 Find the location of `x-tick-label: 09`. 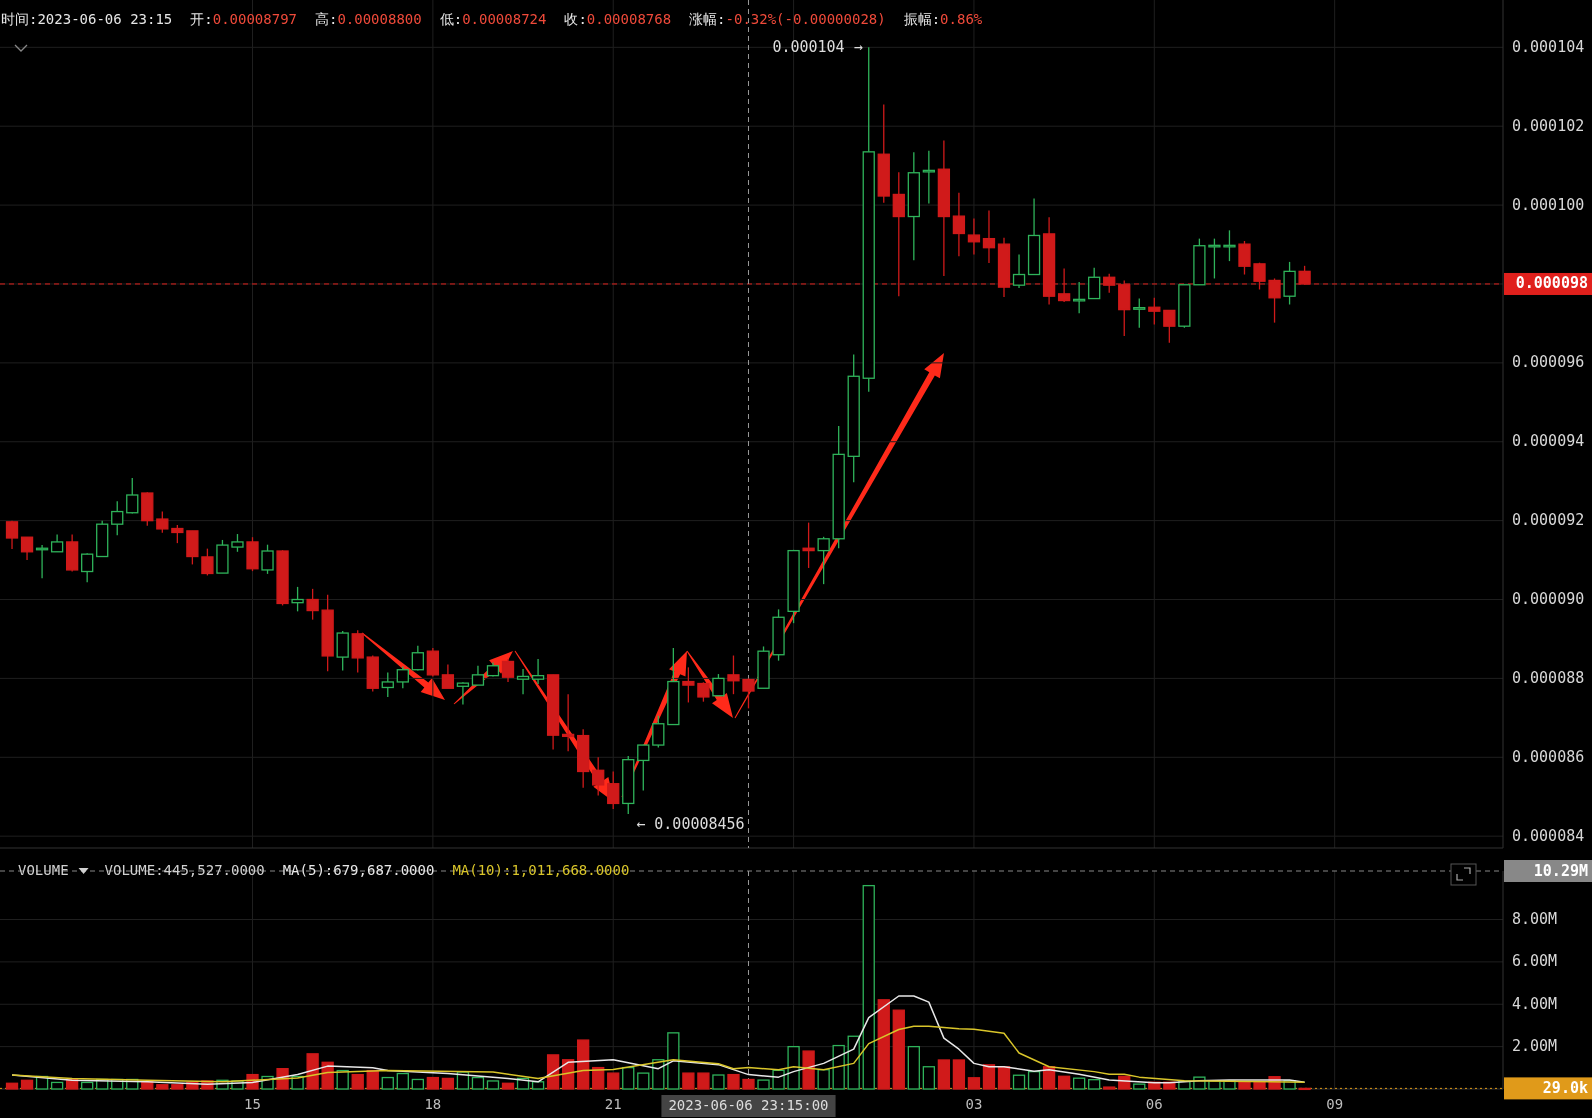

x-tick-label: 09 is located at coordinates (1335, 1104).